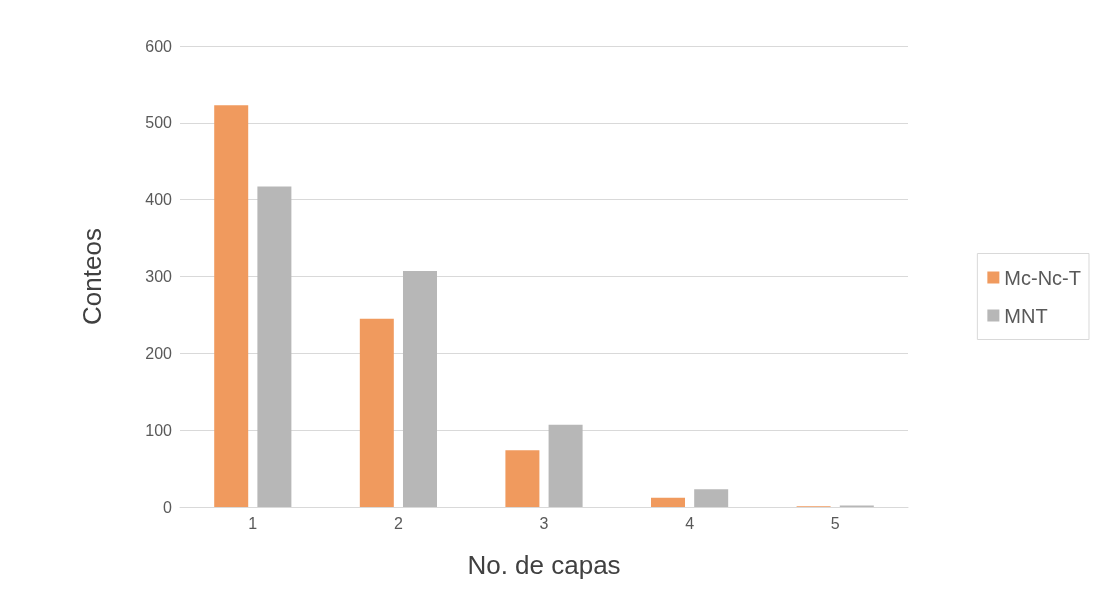 The height and width of the screenshot is (593, 1099). Describe the element at coordinates (544, 565) in the screenshot. I see `x-axis-title: No. de capas` at that location.